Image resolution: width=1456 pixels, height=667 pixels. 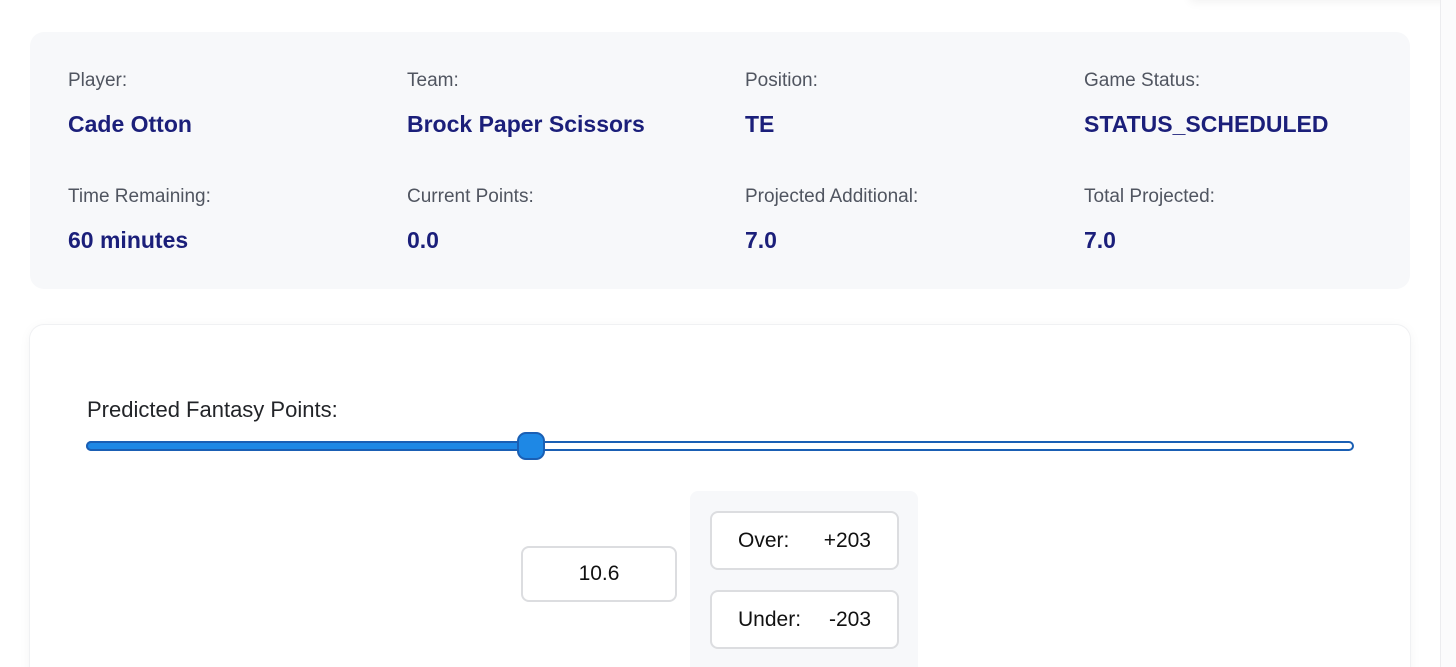 What do you see at coordinates (433, 80) in the screenshot?
I see `team-label: Team:` at bounding box center [433, 80].